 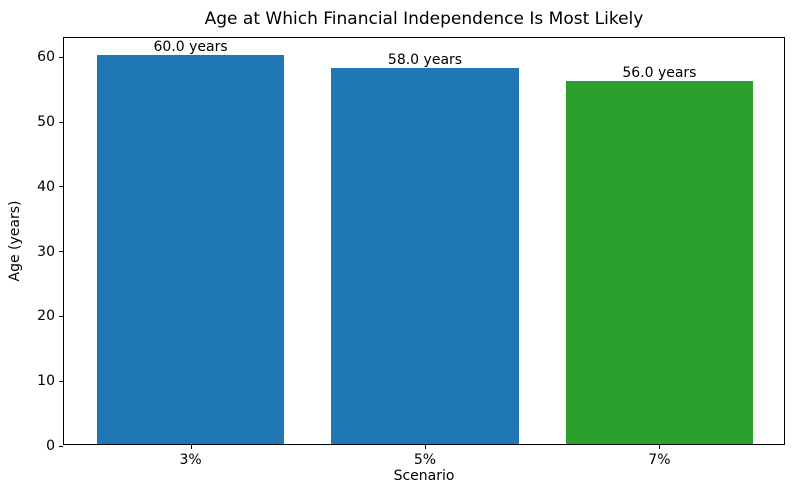 What do you see at coordinates (46, 57) in the screenshot?
I see `y-tick-label: 60` at bounding box center [46, 57].